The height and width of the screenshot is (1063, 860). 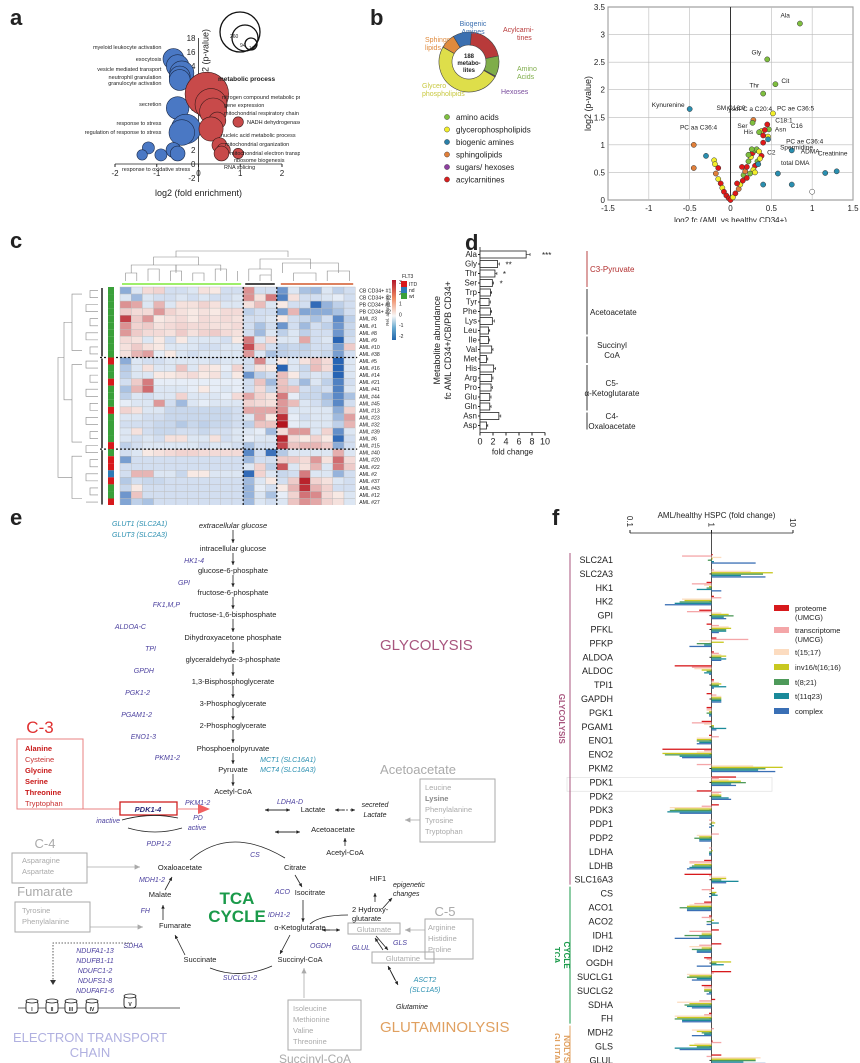 What do you see at coordinates (809, 711) in the screenshot?
I see `legend-label: complex` at bounding box center [809, 711].